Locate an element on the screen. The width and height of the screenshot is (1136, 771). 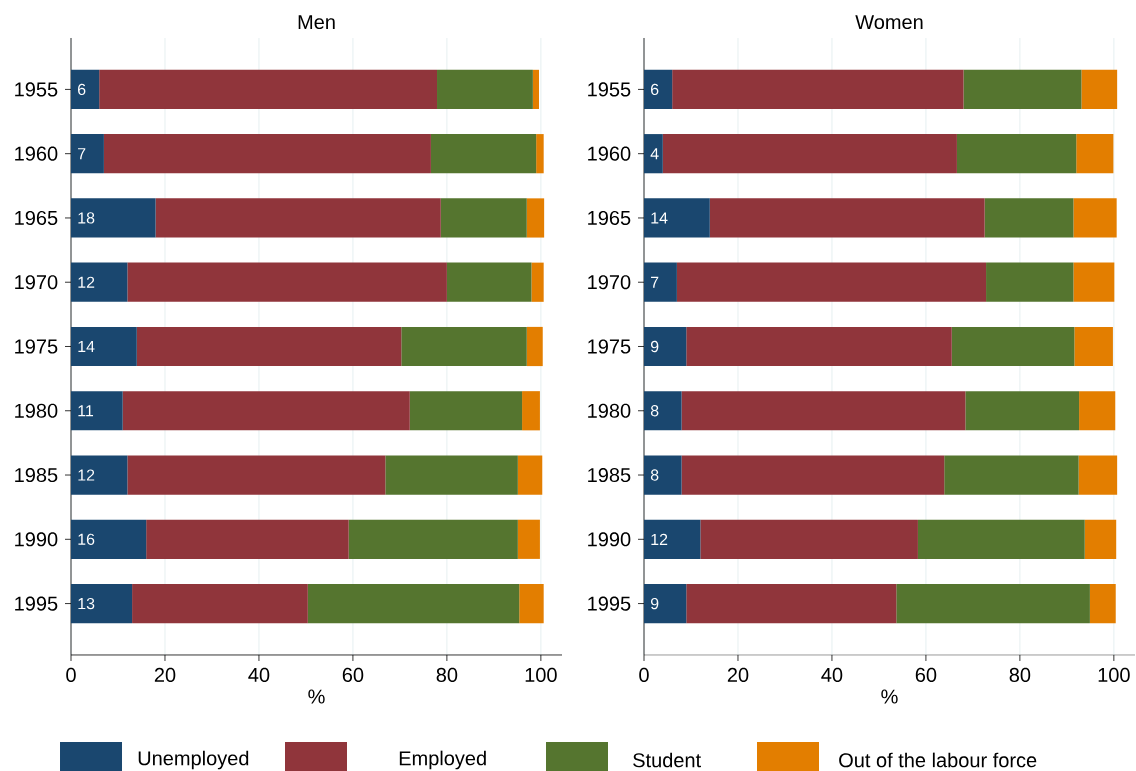
y-tick-label: 1995 is located at coordinates (609, 603).